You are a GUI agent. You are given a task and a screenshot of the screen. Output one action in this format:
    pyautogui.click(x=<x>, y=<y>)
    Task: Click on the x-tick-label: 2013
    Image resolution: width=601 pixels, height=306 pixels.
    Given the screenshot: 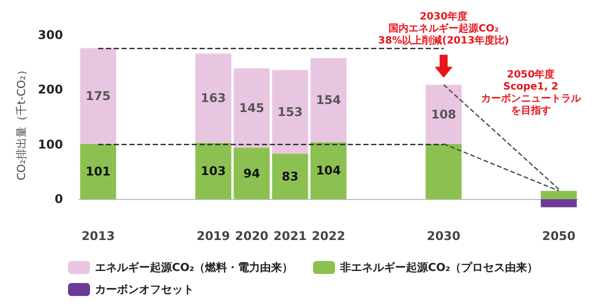 What is the action you would take?
    pyautogui.click(x=98, y=236)
    